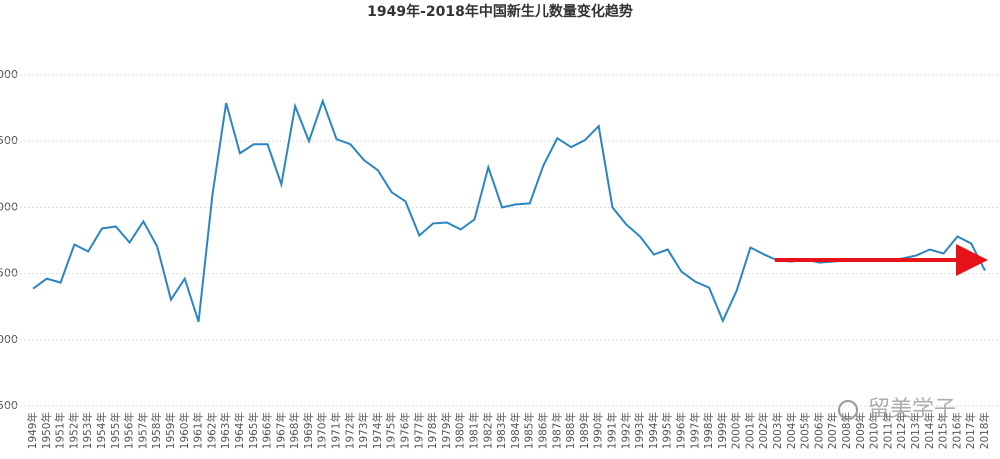 This screenshot has height=459, width=1000. Describe the element at coordinates (87, 430) in the screenshot. I see `x-tick-label: 1953年` at that location.